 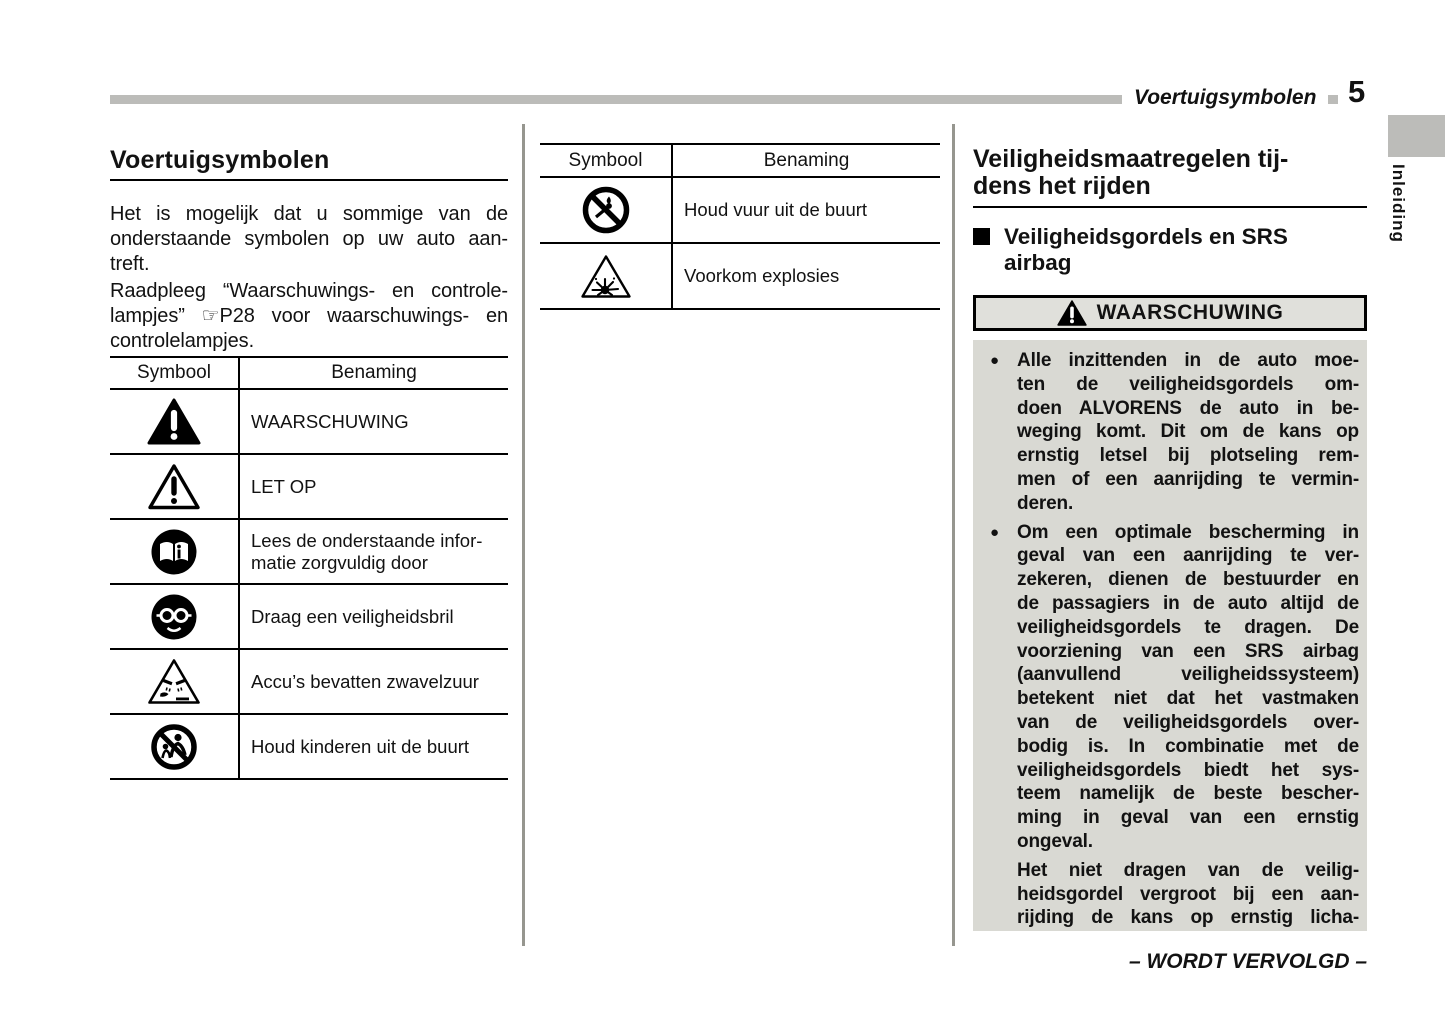 I want to click on page-number: 5, so click(x=1357, y=91).